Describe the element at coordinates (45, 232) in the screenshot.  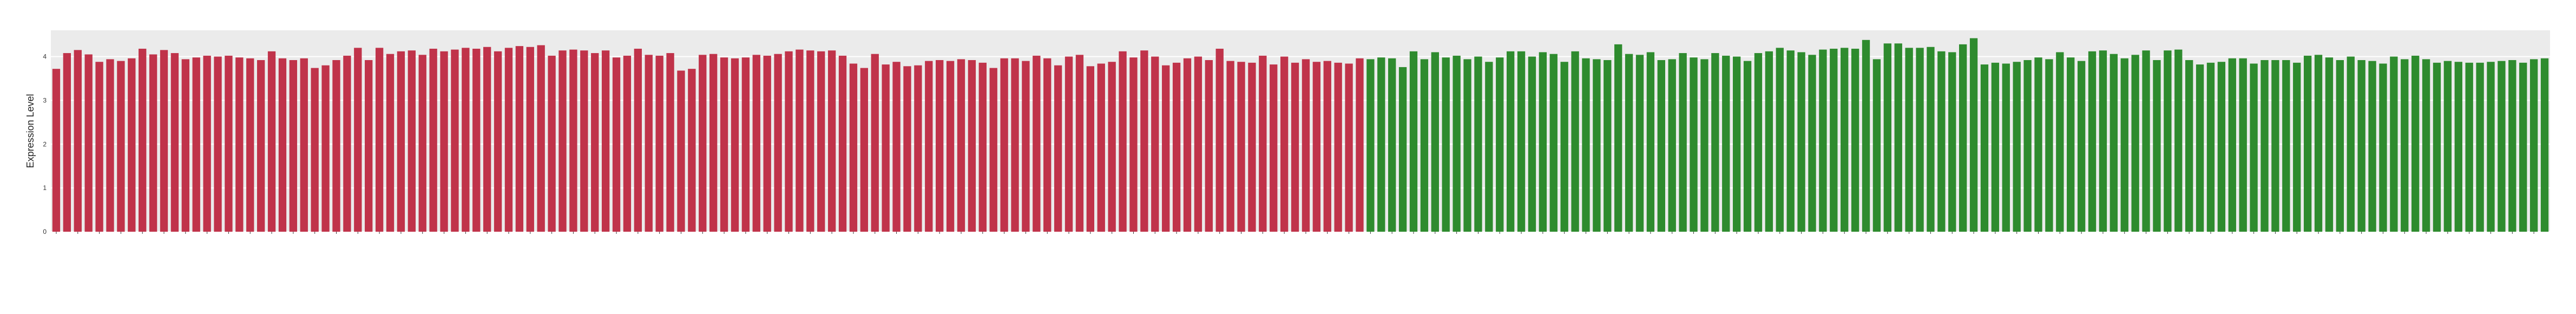
I see `y-tick-label: 0` at that location.